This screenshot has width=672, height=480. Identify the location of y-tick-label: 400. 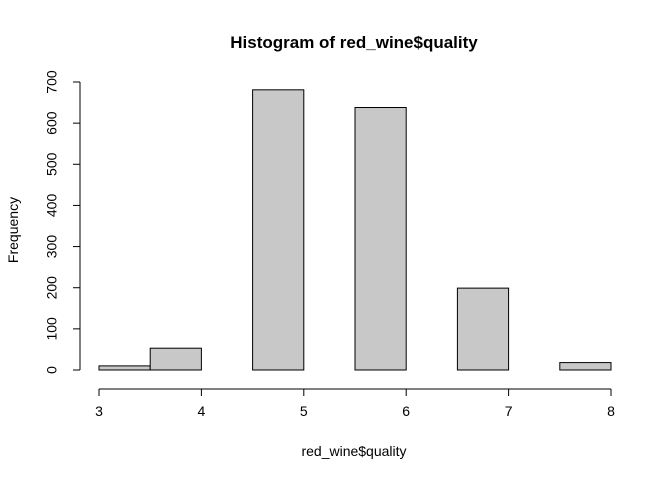
(52, 206).